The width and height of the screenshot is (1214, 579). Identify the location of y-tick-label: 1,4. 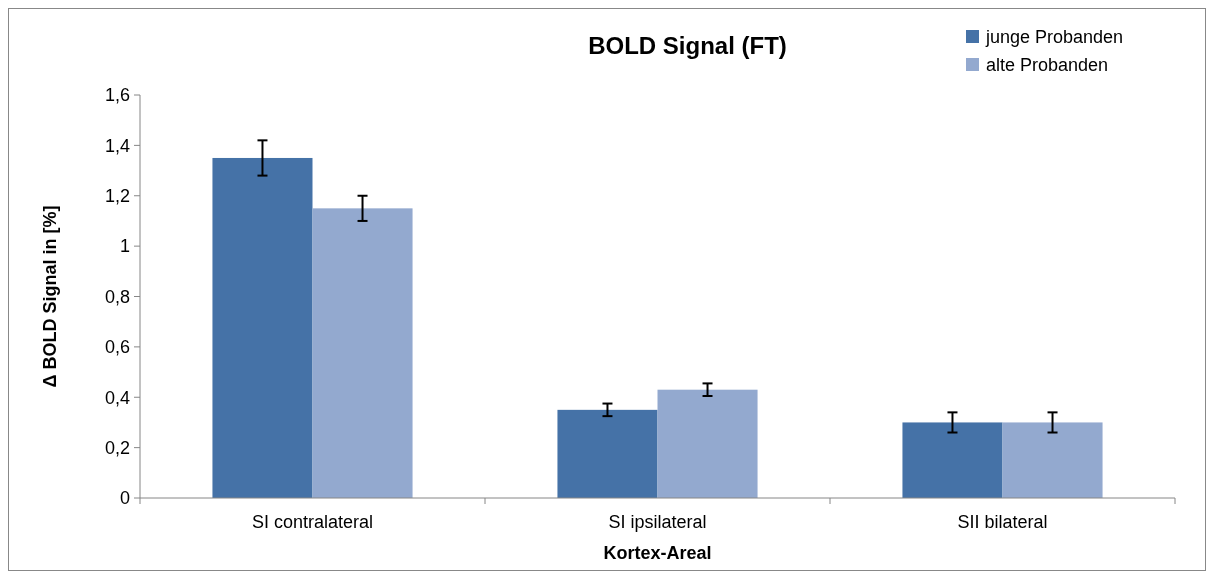
(117, 145).